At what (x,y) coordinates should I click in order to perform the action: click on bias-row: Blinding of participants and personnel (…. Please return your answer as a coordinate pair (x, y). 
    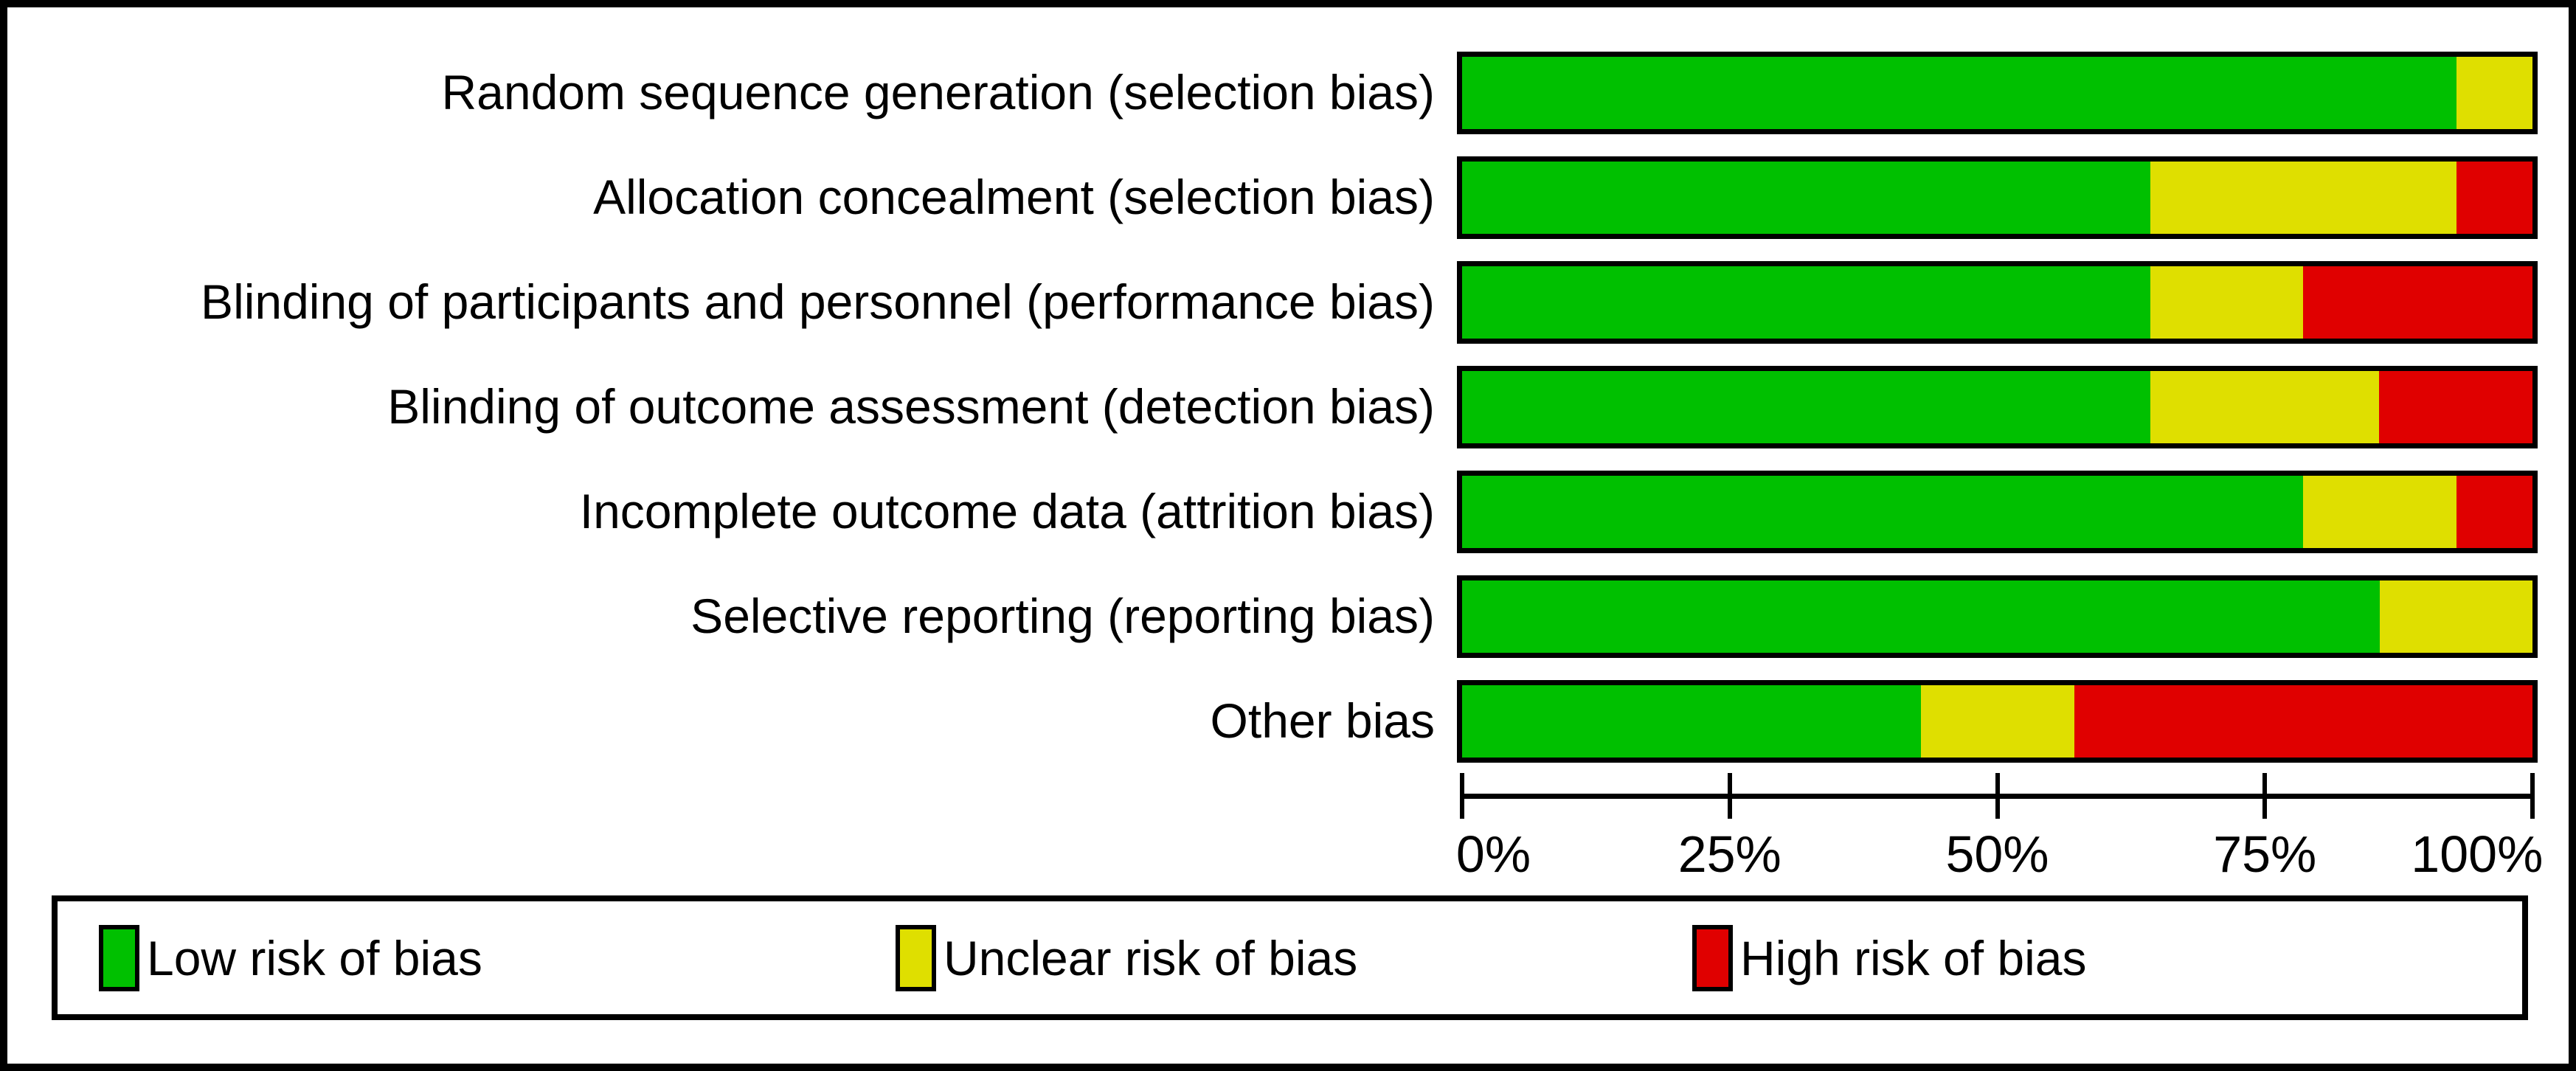
    Looking at the image, I should click on (1288, 303).